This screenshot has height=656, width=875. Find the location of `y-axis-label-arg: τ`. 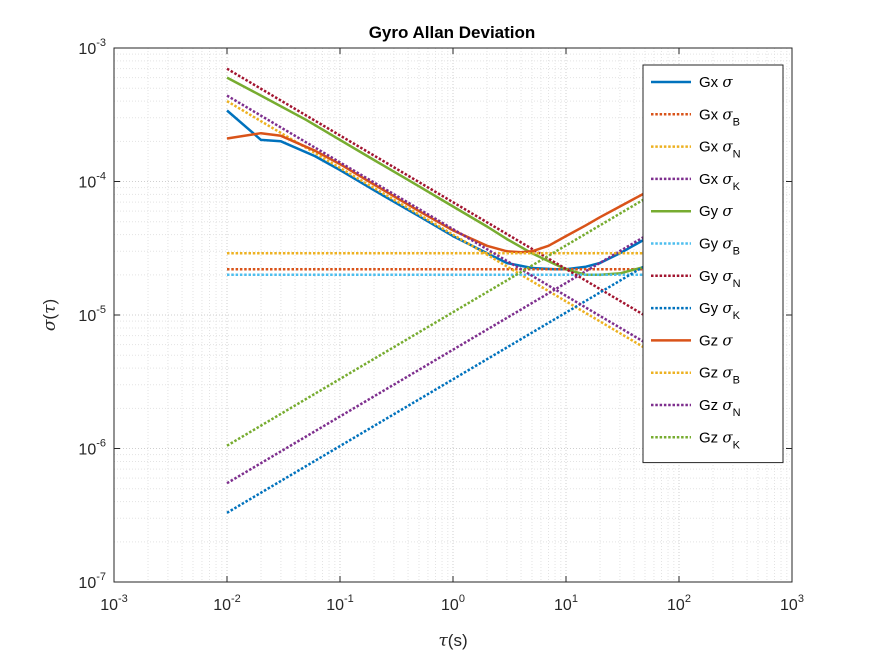

y-axis-label-arg: τ is located at coordinates (50, 309).